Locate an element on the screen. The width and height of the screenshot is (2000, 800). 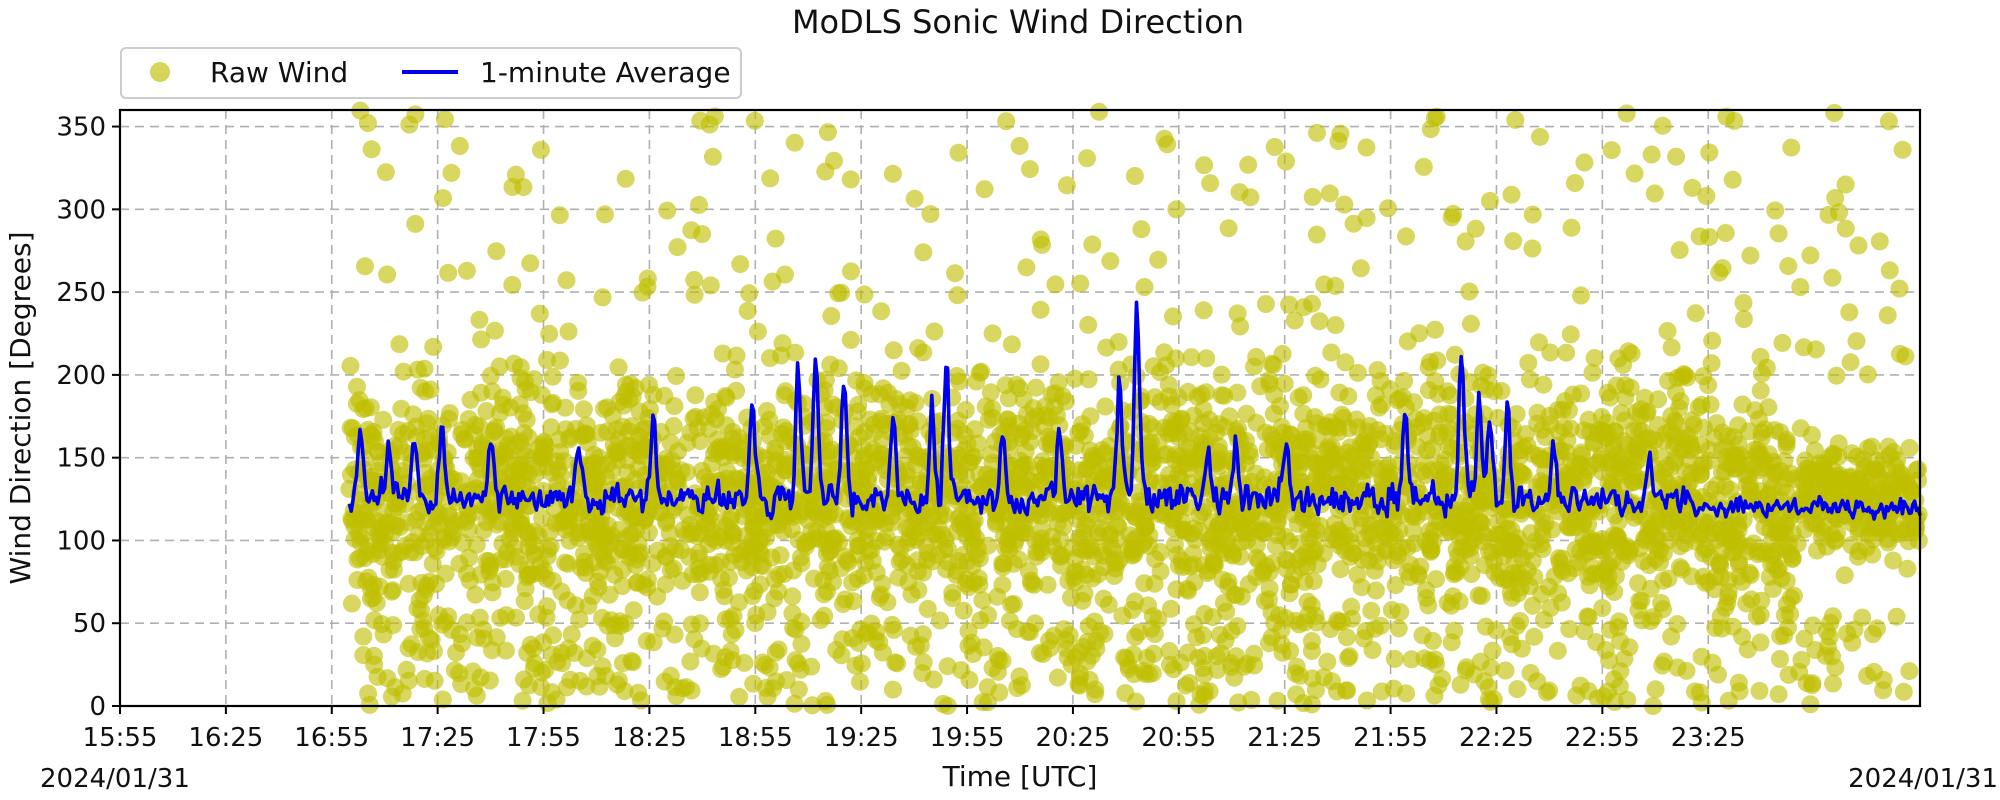
chart-title: MoDLS Sonic Wind Direction is located at coordinates (1018, 22).